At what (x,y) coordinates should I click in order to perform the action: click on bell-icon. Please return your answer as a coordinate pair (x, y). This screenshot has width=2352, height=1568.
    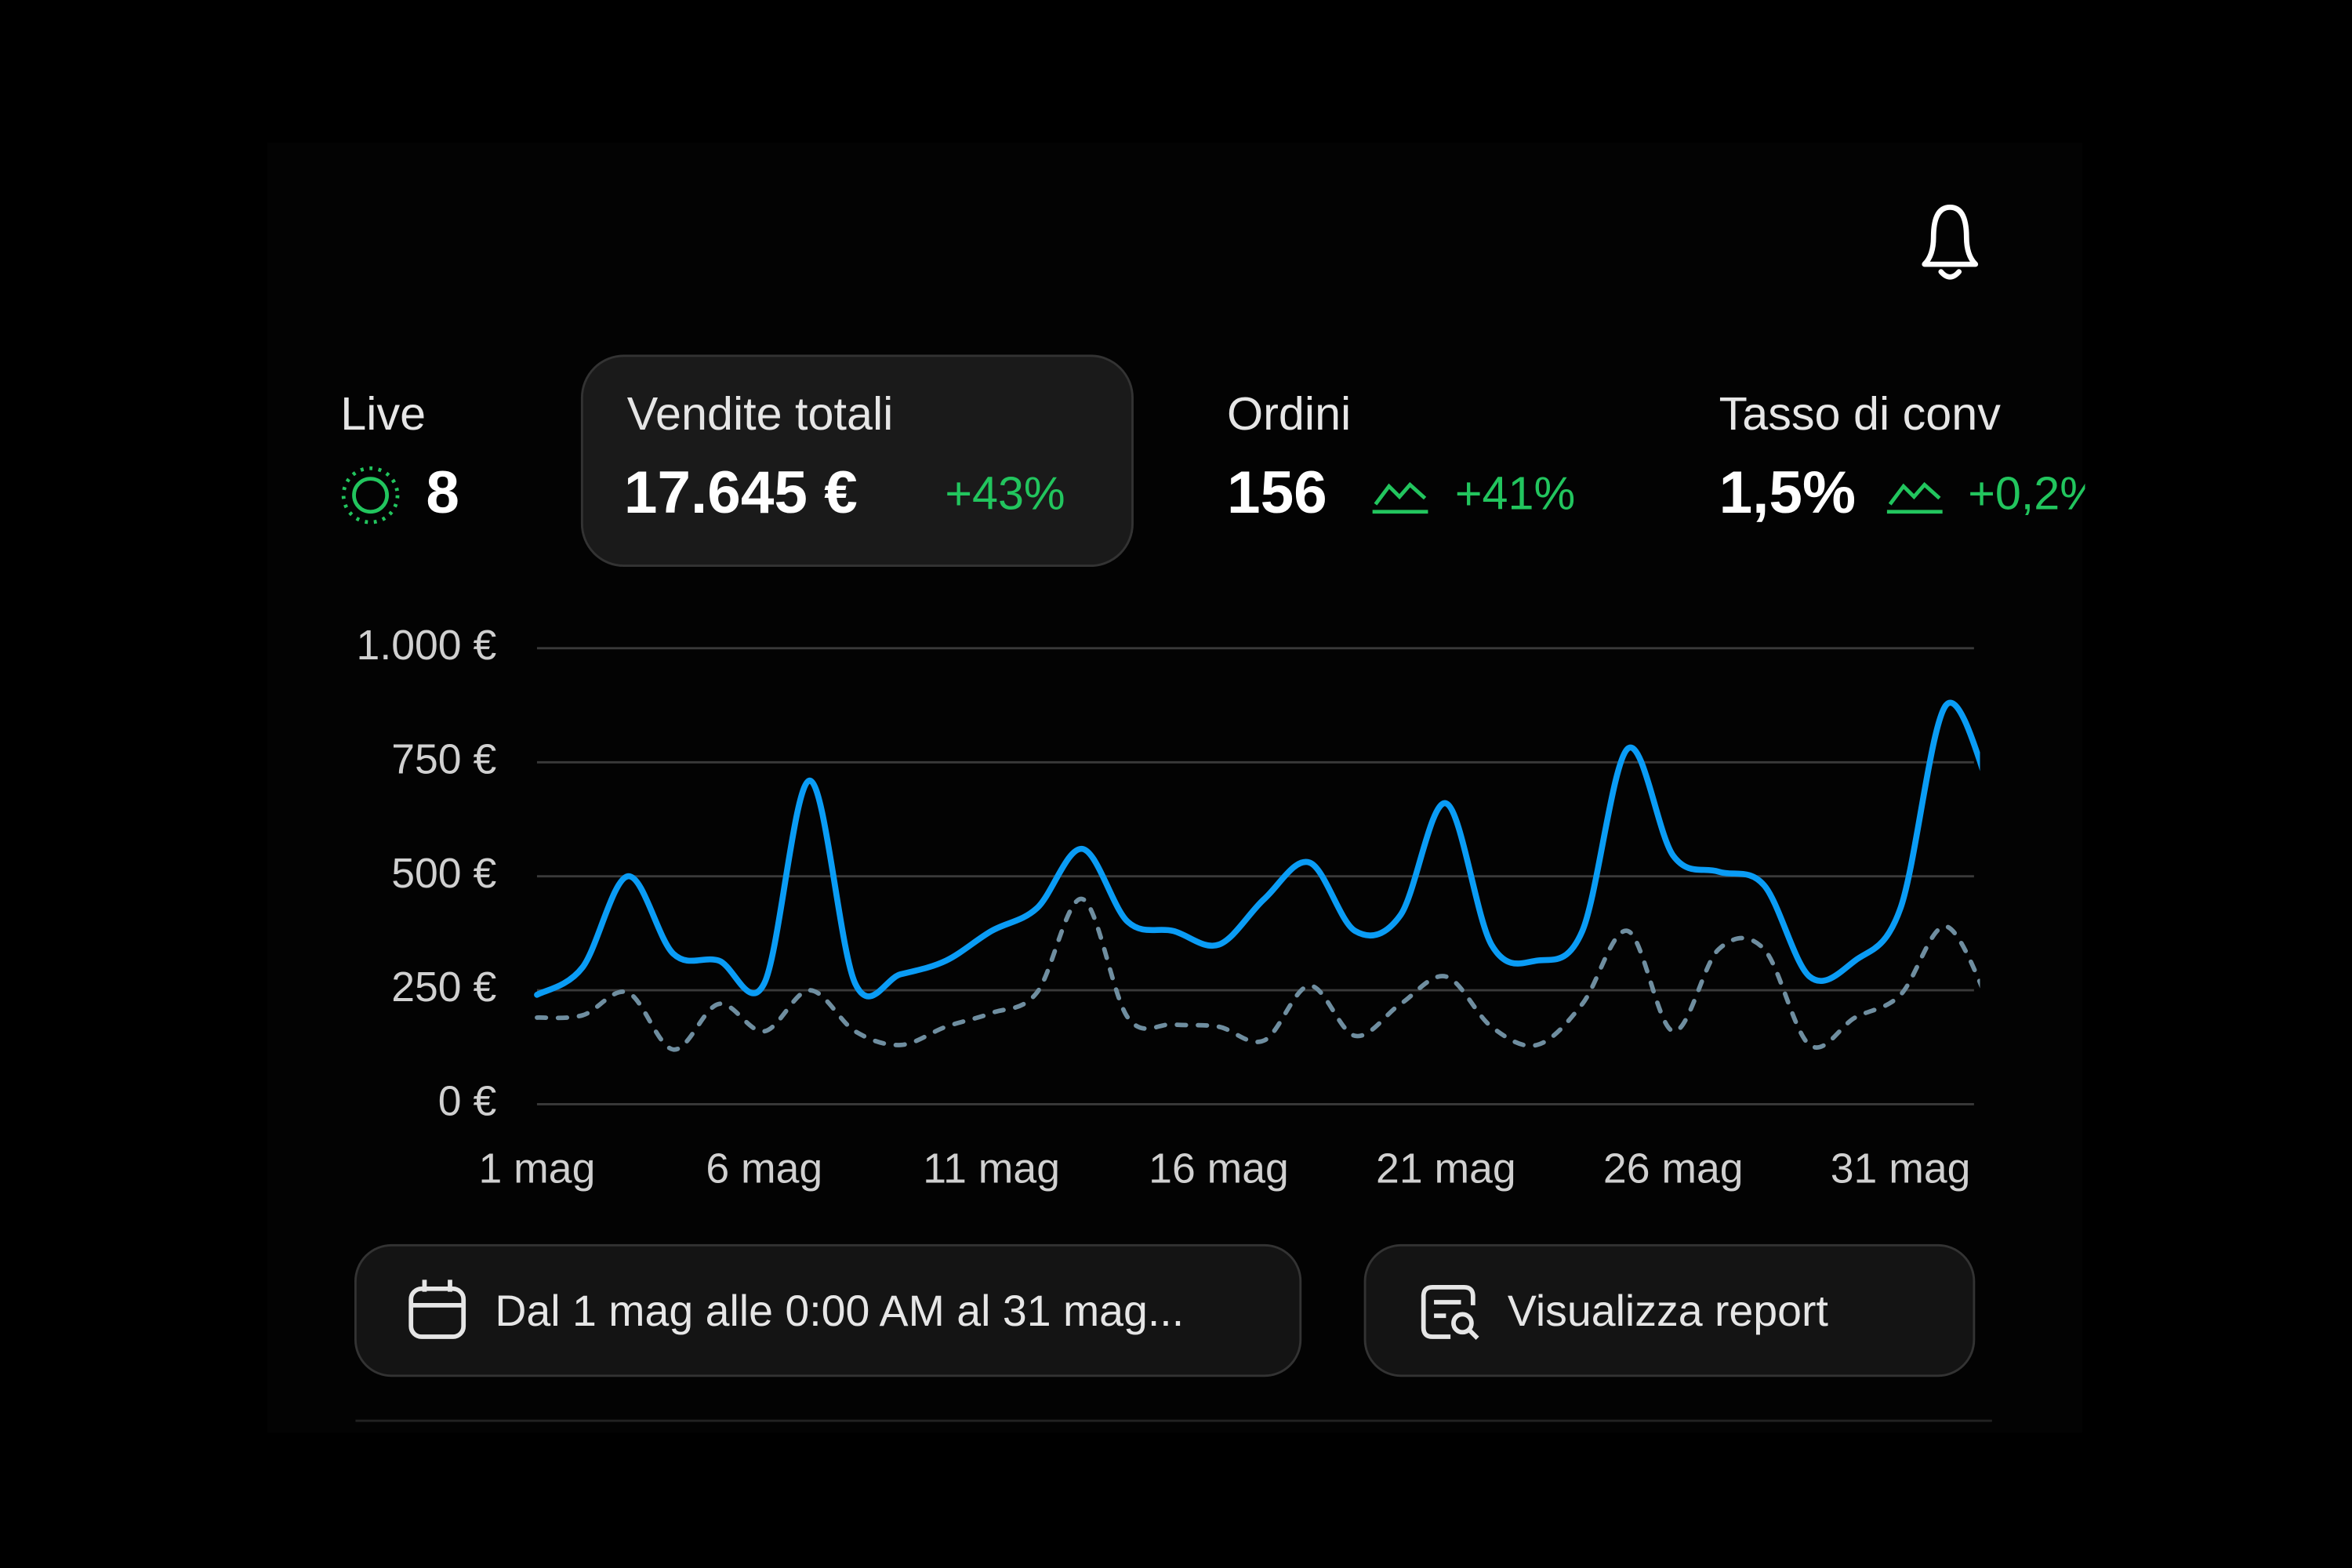
    Looking at the image, I should click on (1951, 242).